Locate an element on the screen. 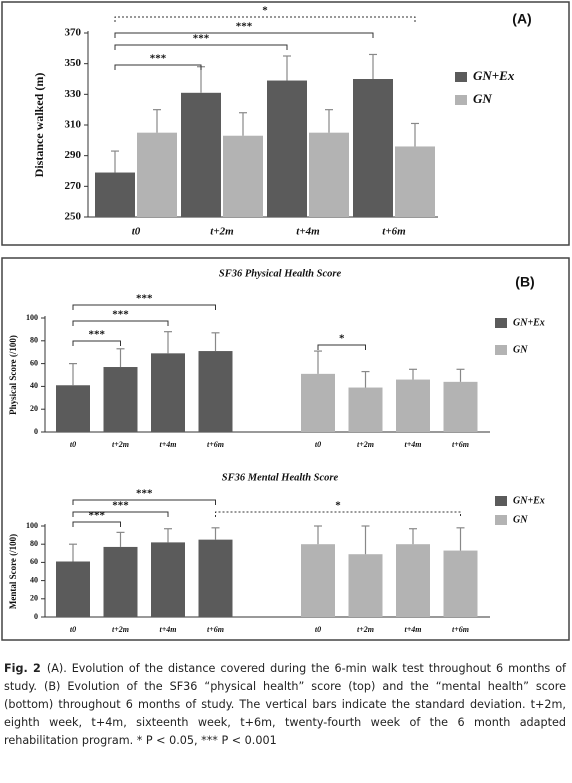 The image size is (572, 783). caption-label: Fig. 2 is located at coordinates (22, 668).